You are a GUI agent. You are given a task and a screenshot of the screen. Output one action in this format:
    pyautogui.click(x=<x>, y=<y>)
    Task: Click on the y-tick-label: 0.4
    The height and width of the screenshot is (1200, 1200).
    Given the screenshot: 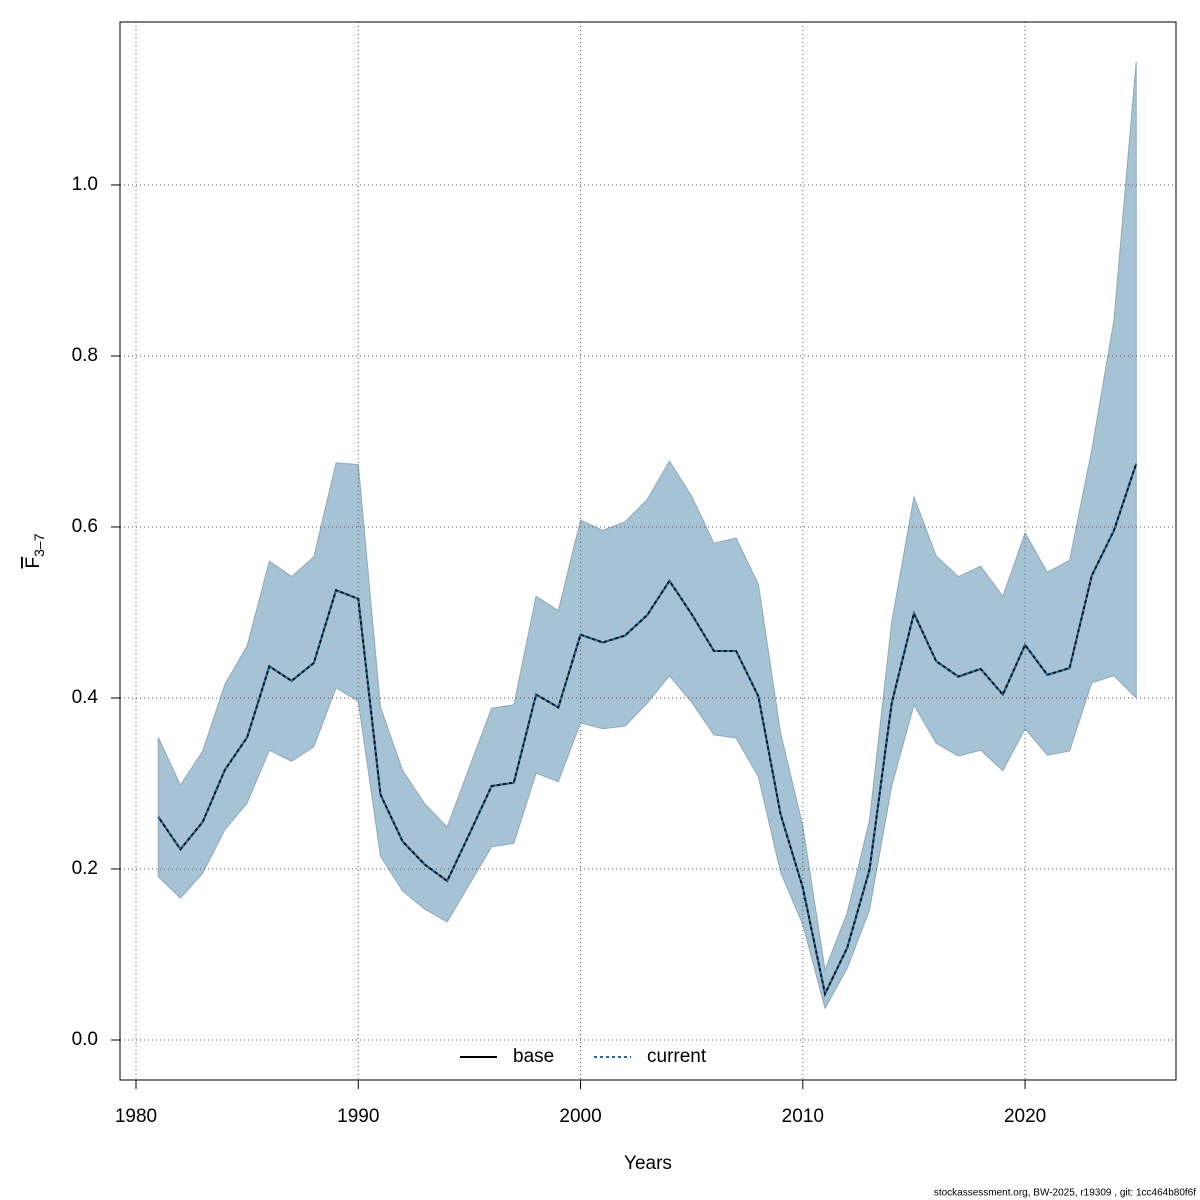 What is the action you would take?
    pyautogui.click(x=85, y=697)
    